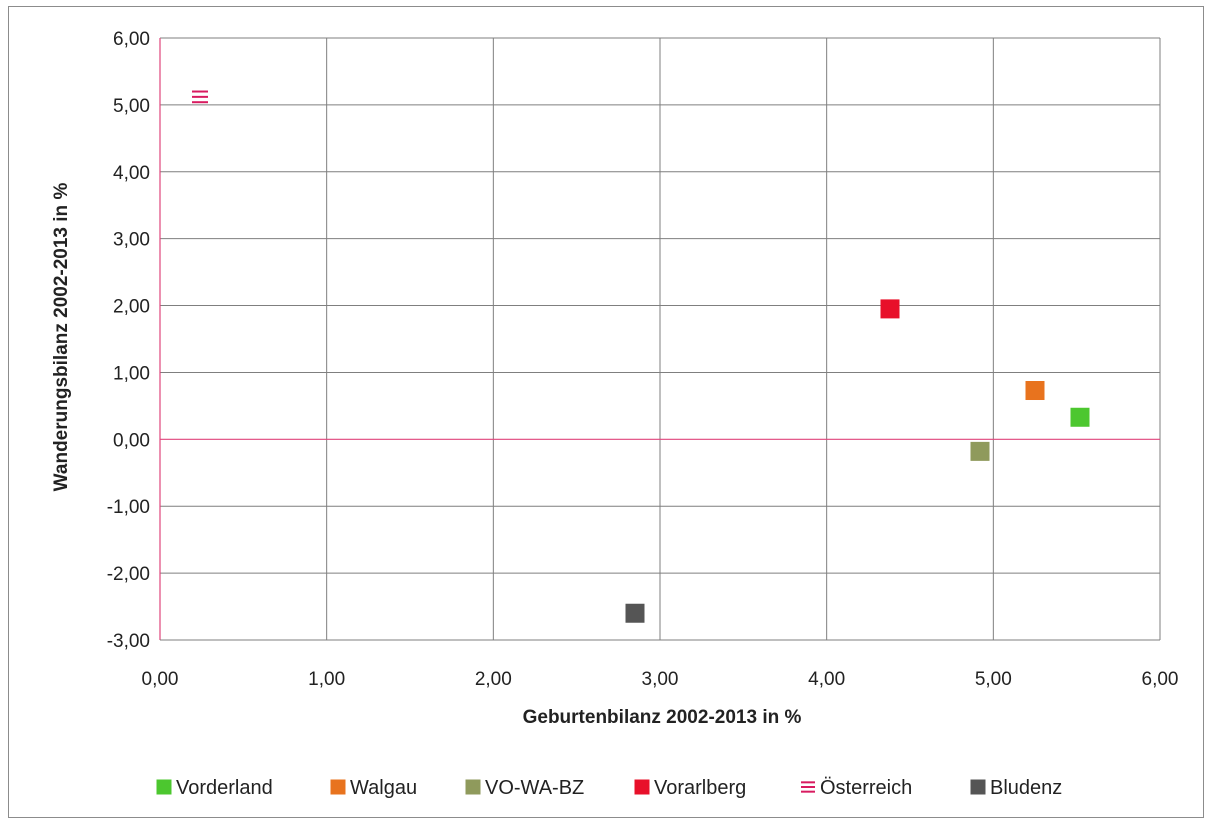 This screenshot has height=823, width=1212. What do you see at coordinates (61, 337) in the screenshot?
I see `y-axis-title: Wanderungsbilanz 2002-2013 in %` at bounding box center [61, 337].